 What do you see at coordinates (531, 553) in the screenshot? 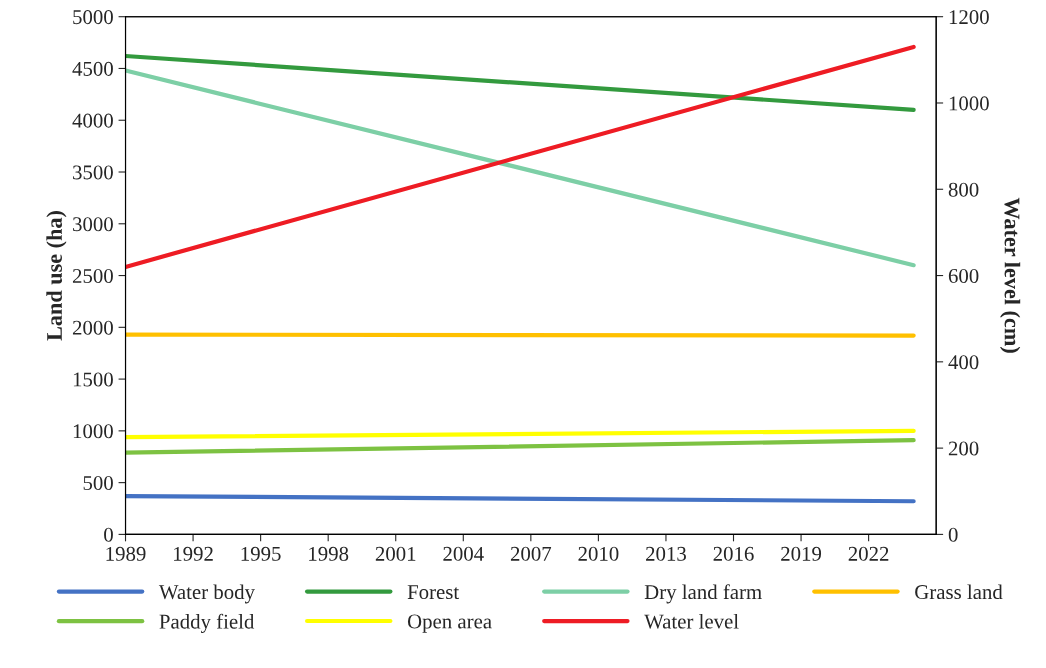
I see `x-tick-label: 2007` at bounding box center [531, 553].